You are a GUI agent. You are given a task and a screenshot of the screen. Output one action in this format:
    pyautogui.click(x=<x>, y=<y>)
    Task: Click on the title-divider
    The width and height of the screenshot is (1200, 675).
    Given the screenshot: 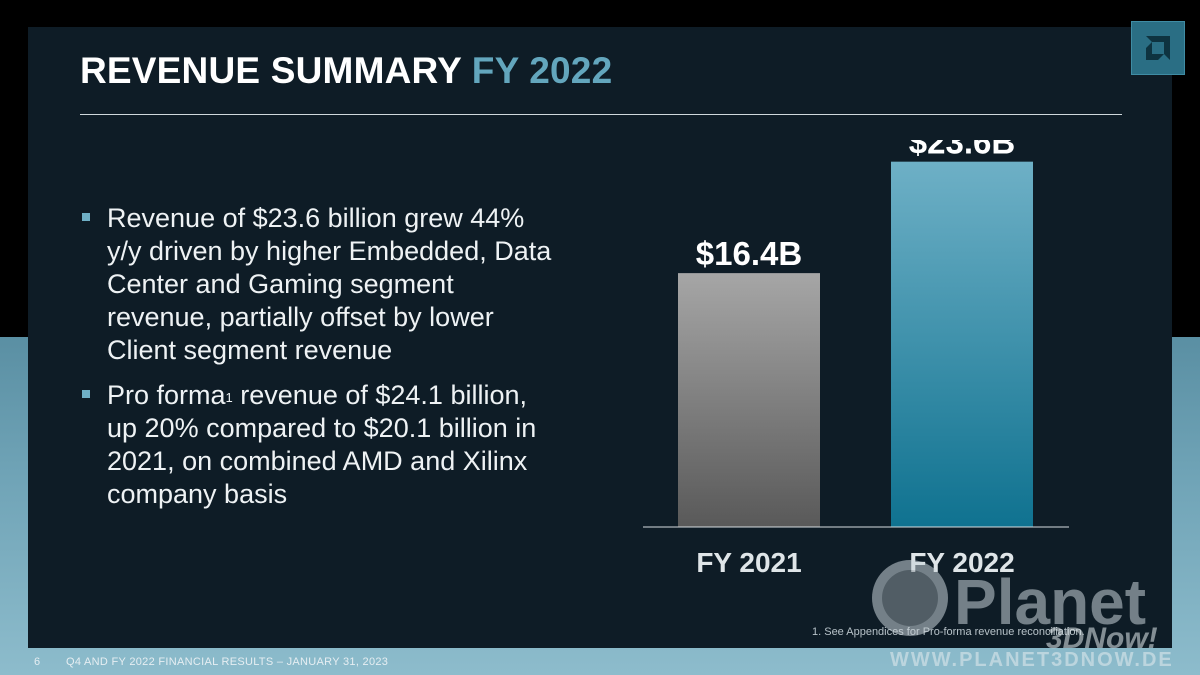 What is the action you would take?
    pyautogui.click(x=601, y=114)
    